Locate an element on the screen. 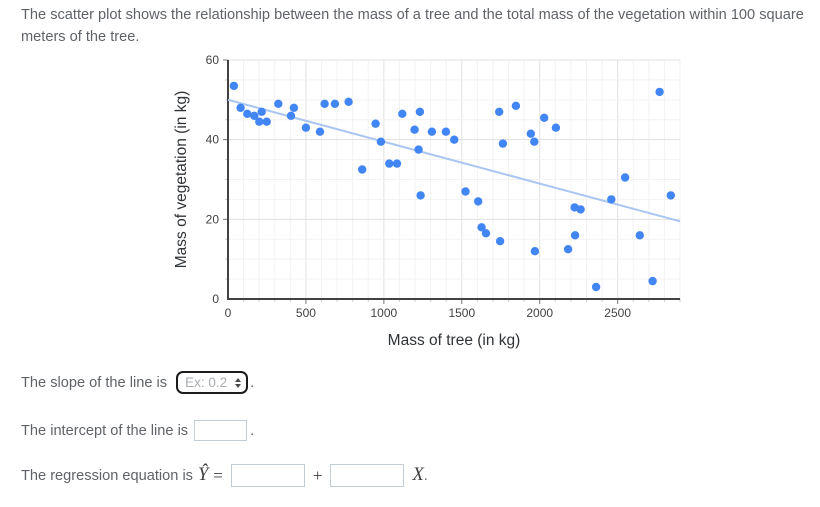  x-tick-label: 2500 is located at coordinates (617, 313).